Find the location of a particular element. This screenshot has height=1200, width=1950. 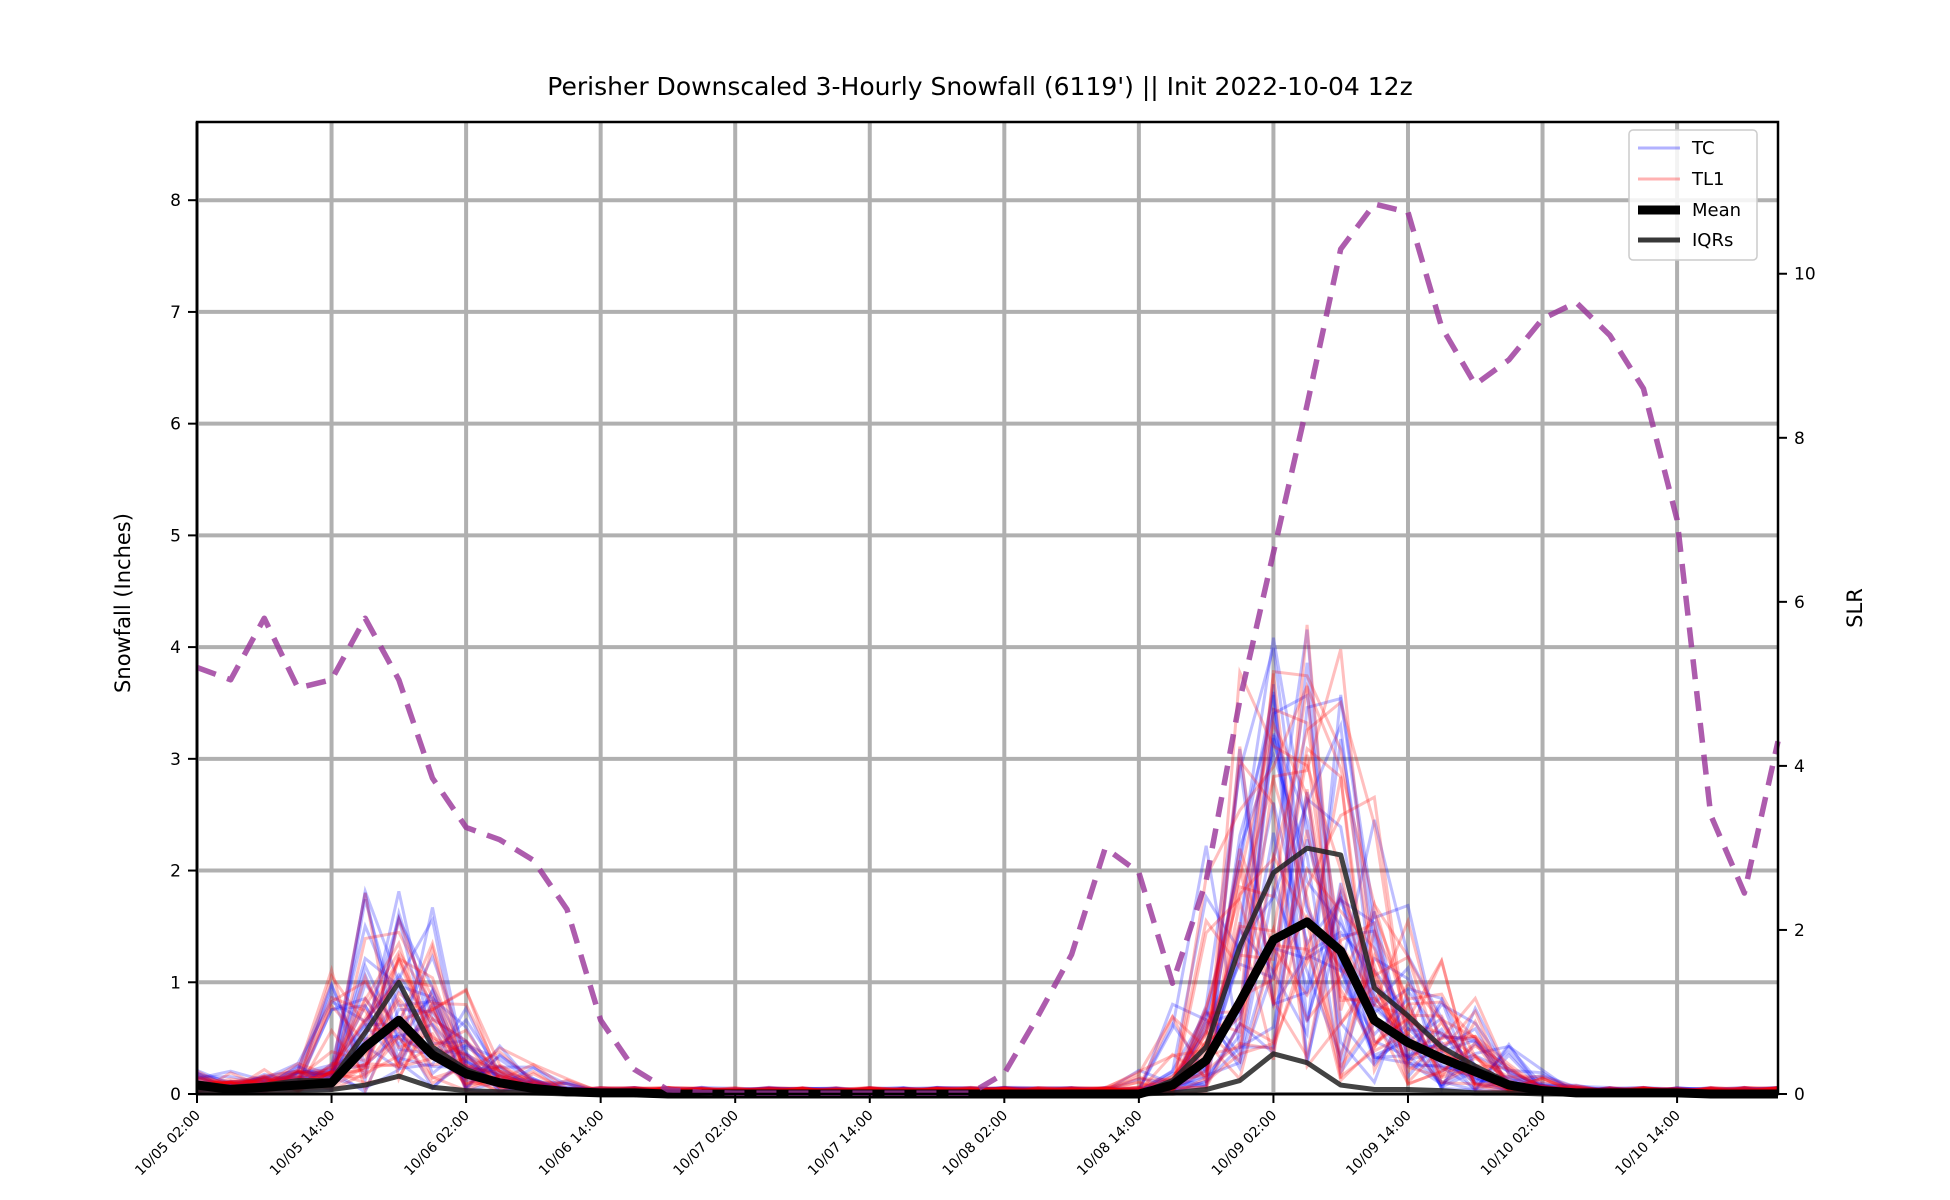

y-tick-label: 3 is located at coordinates (175, 760).